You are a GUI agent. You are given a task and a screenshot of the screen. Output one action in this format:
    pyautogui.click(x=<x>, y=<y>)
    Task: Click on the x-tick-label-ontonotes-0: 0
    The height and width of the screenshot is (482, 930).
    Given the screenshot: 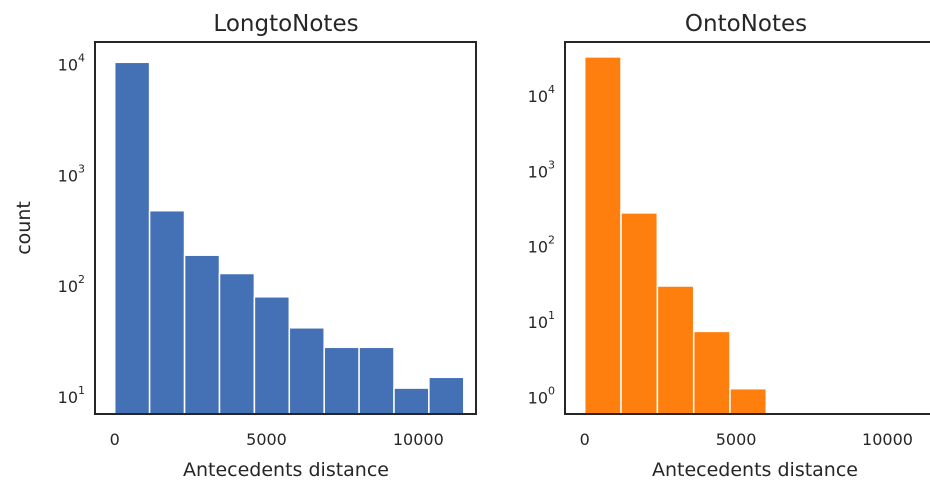 What is the action you would take?
    pyautogui.click(x=585, y=439)
    